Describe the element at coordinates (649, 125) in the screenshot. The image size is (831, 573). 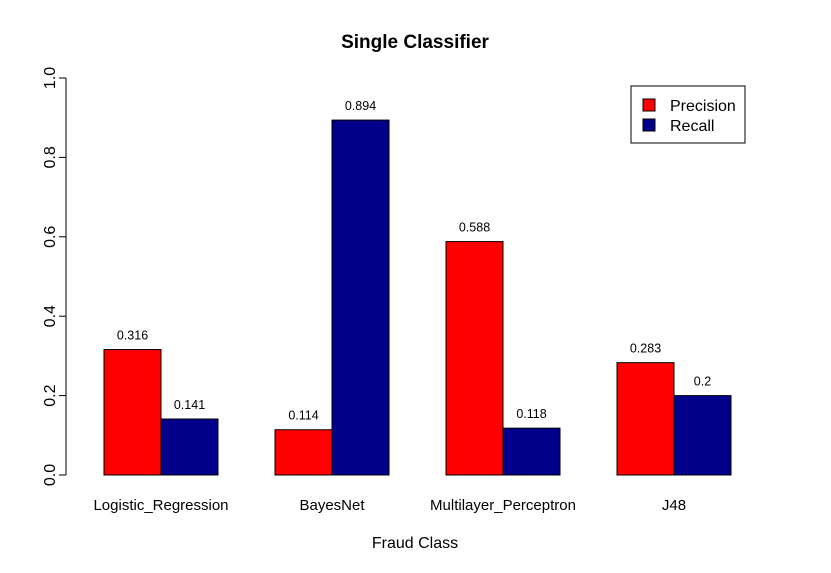
I see `legend-swatch-recall` at that location.